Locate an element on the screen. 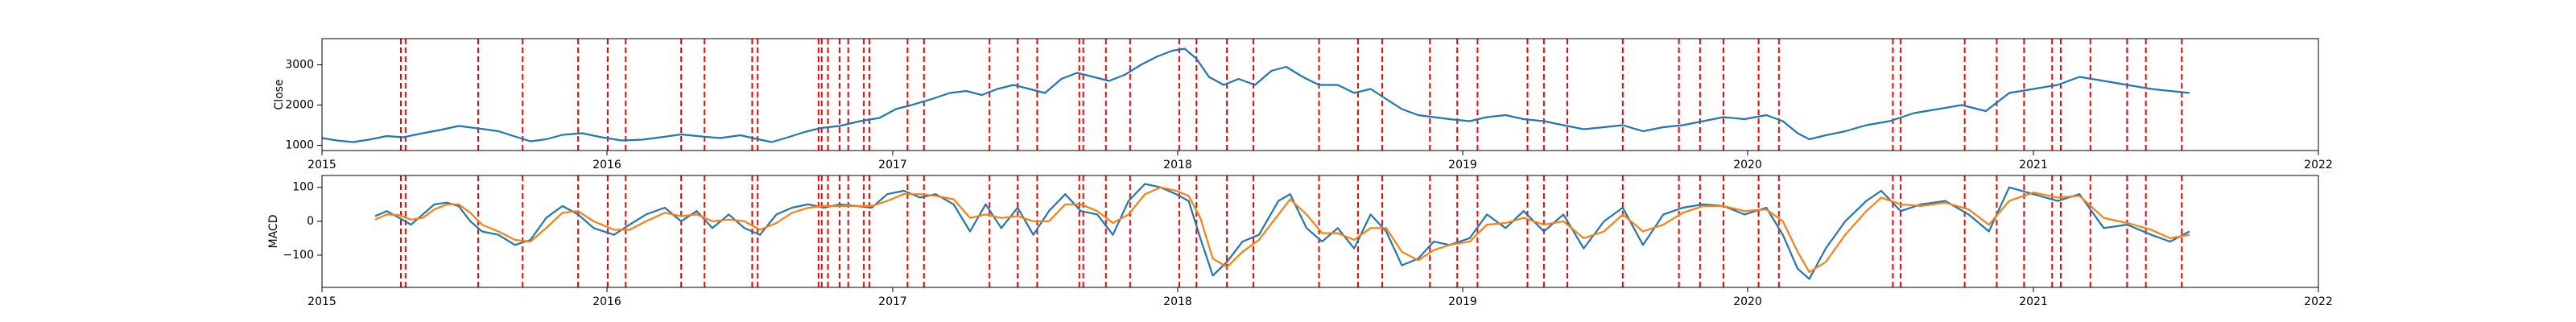  close-y-axis-label: Close is located at coordinates (279, 94).